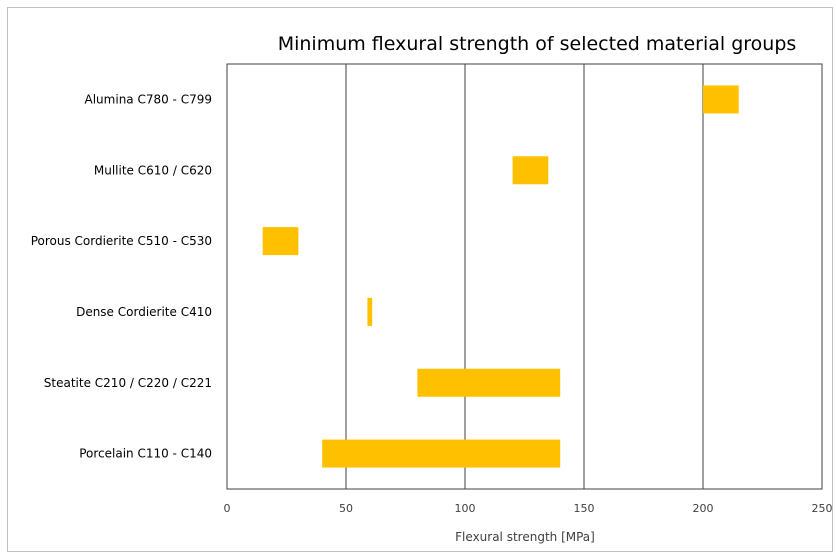 This screenshot has height=552, width=836. What do you see at coordinates (525, 537) in the screenshot?
I see `x-axis-label: Flexural strength [MPa]` at bounding box center [525, 537].